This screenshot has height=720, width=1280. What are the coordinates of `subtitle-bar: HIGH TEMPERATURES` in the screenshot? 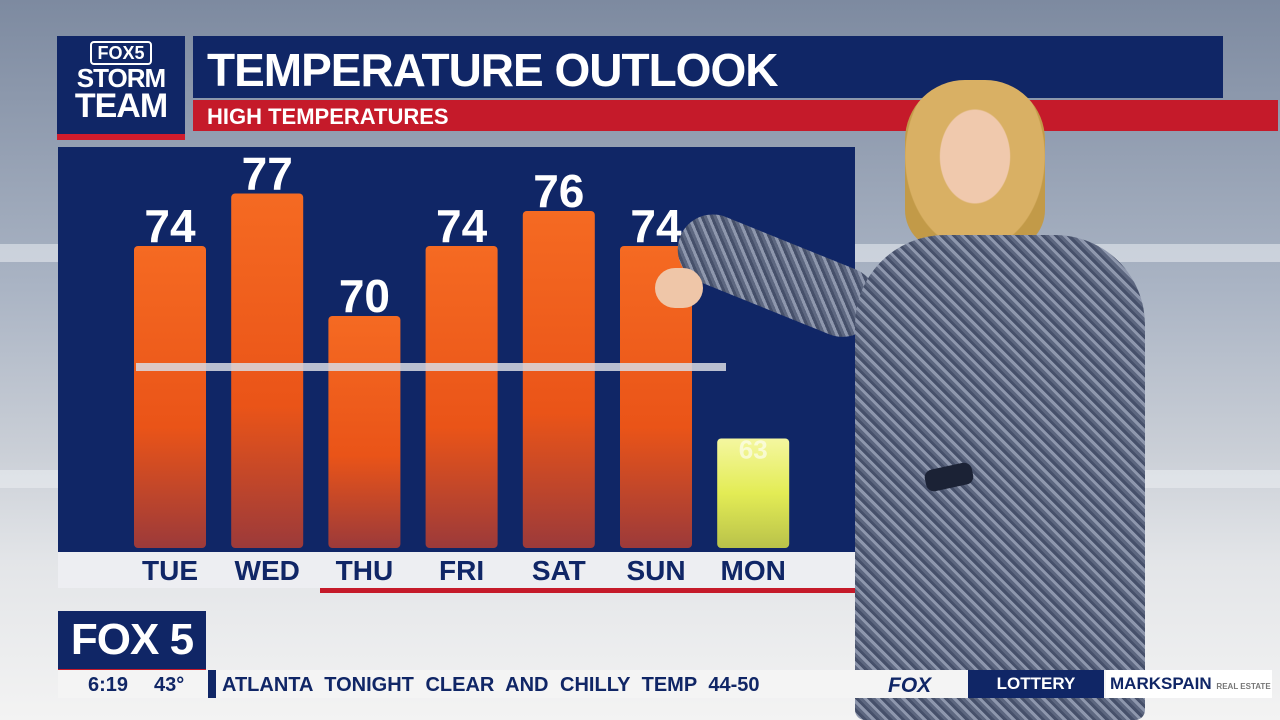 It's located at (735, 115).